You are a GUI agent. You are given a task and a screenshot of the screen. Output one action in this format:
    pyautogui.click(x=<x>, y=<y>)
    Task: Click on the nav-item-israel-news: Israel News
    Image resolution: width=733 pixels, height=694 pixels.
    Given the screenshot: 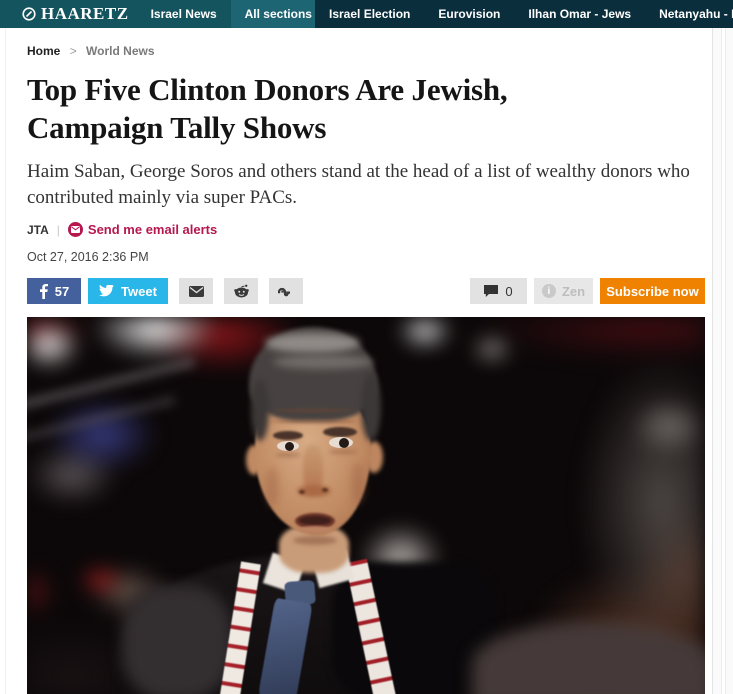 What is the action you would take?
    pyautogui.click(x=183, y=14)
    